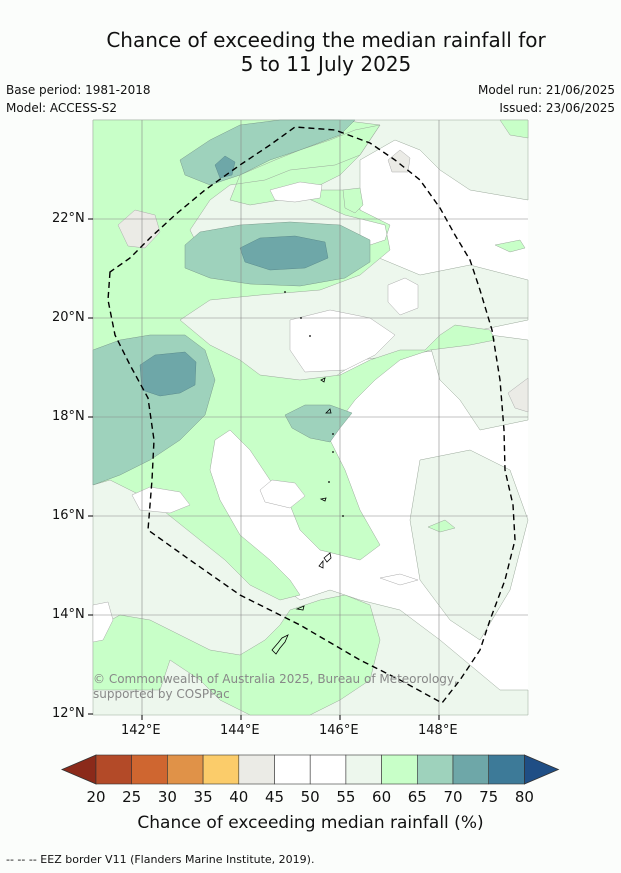 The height and width of the screenshot is (873, 621). What do you see at coordinates (68, 614) in the screenshot?
I see `lat-label-14n: 14°N` at bounding box center [68, 614].